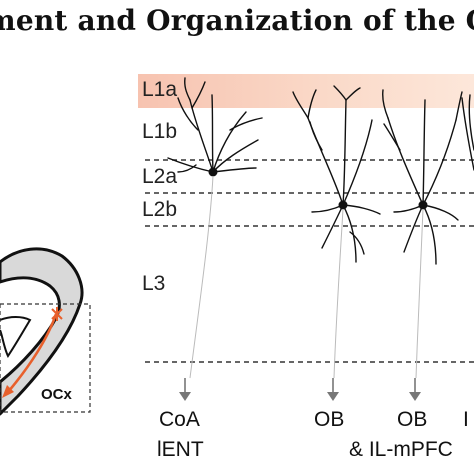 The width and height of the screenshot is (474, 474). Describe the element at coordinates (343, 205) in the screenshot. I see `neuron-2-soma` at that location.